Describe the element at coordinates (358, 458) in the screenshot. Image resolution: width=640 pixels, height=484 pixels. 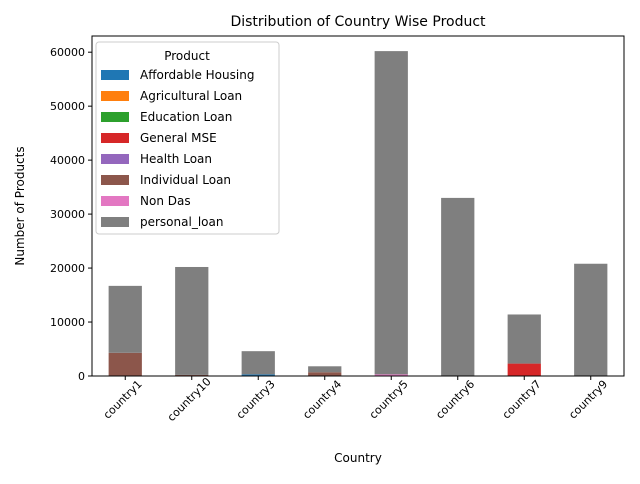
I see `x-axis-label: Country` at that location.